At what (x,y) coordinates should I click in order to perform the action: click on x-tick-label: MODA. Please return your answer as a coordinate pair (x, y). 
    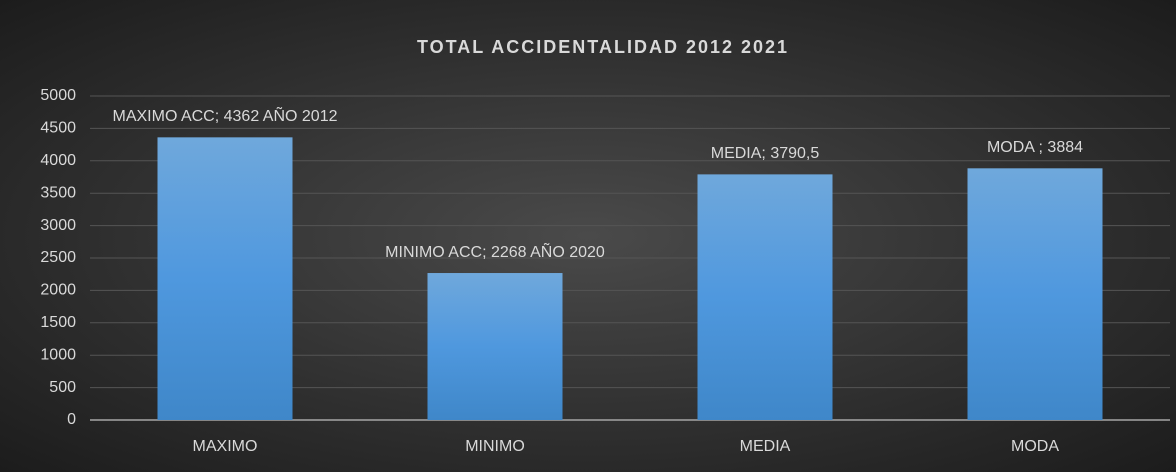
    Looking at the image, I should click on (1035, 446).